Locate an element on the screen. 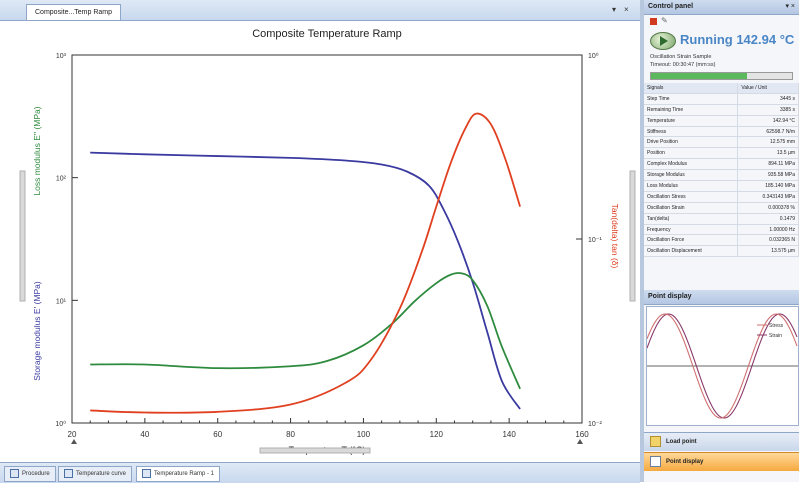 The height and width of the screenshot is (483, 799). signal-name: Position is located at coordinates (691, 153).